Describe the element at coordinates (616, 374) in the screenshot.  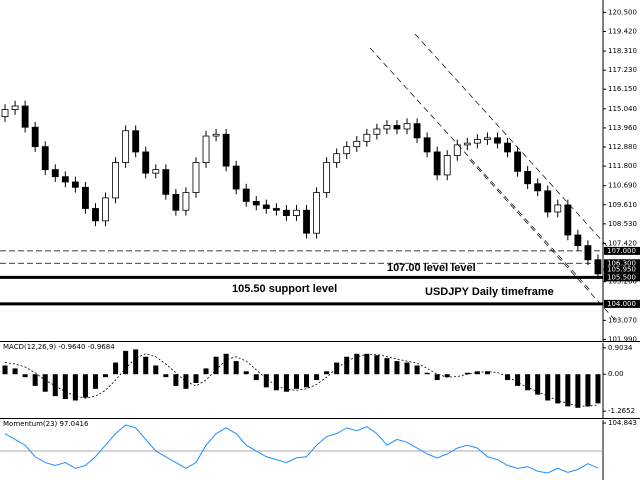
I see `y-tick-label: 0.00` at that location.